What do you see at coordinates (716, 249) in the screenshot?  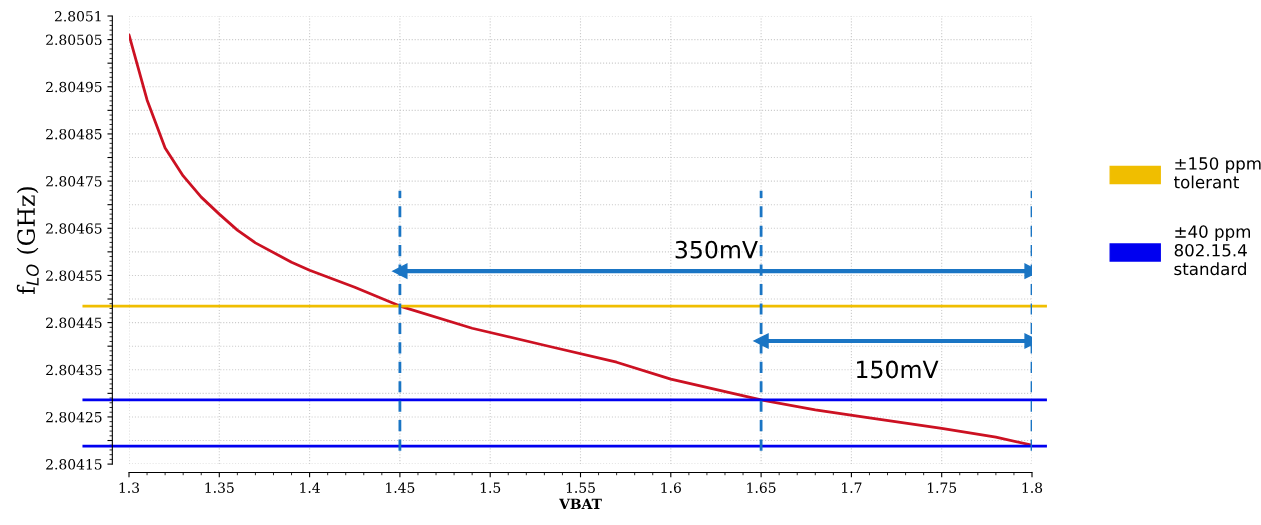 I see `annotation: 350mV` at bounding box center [716, 249].